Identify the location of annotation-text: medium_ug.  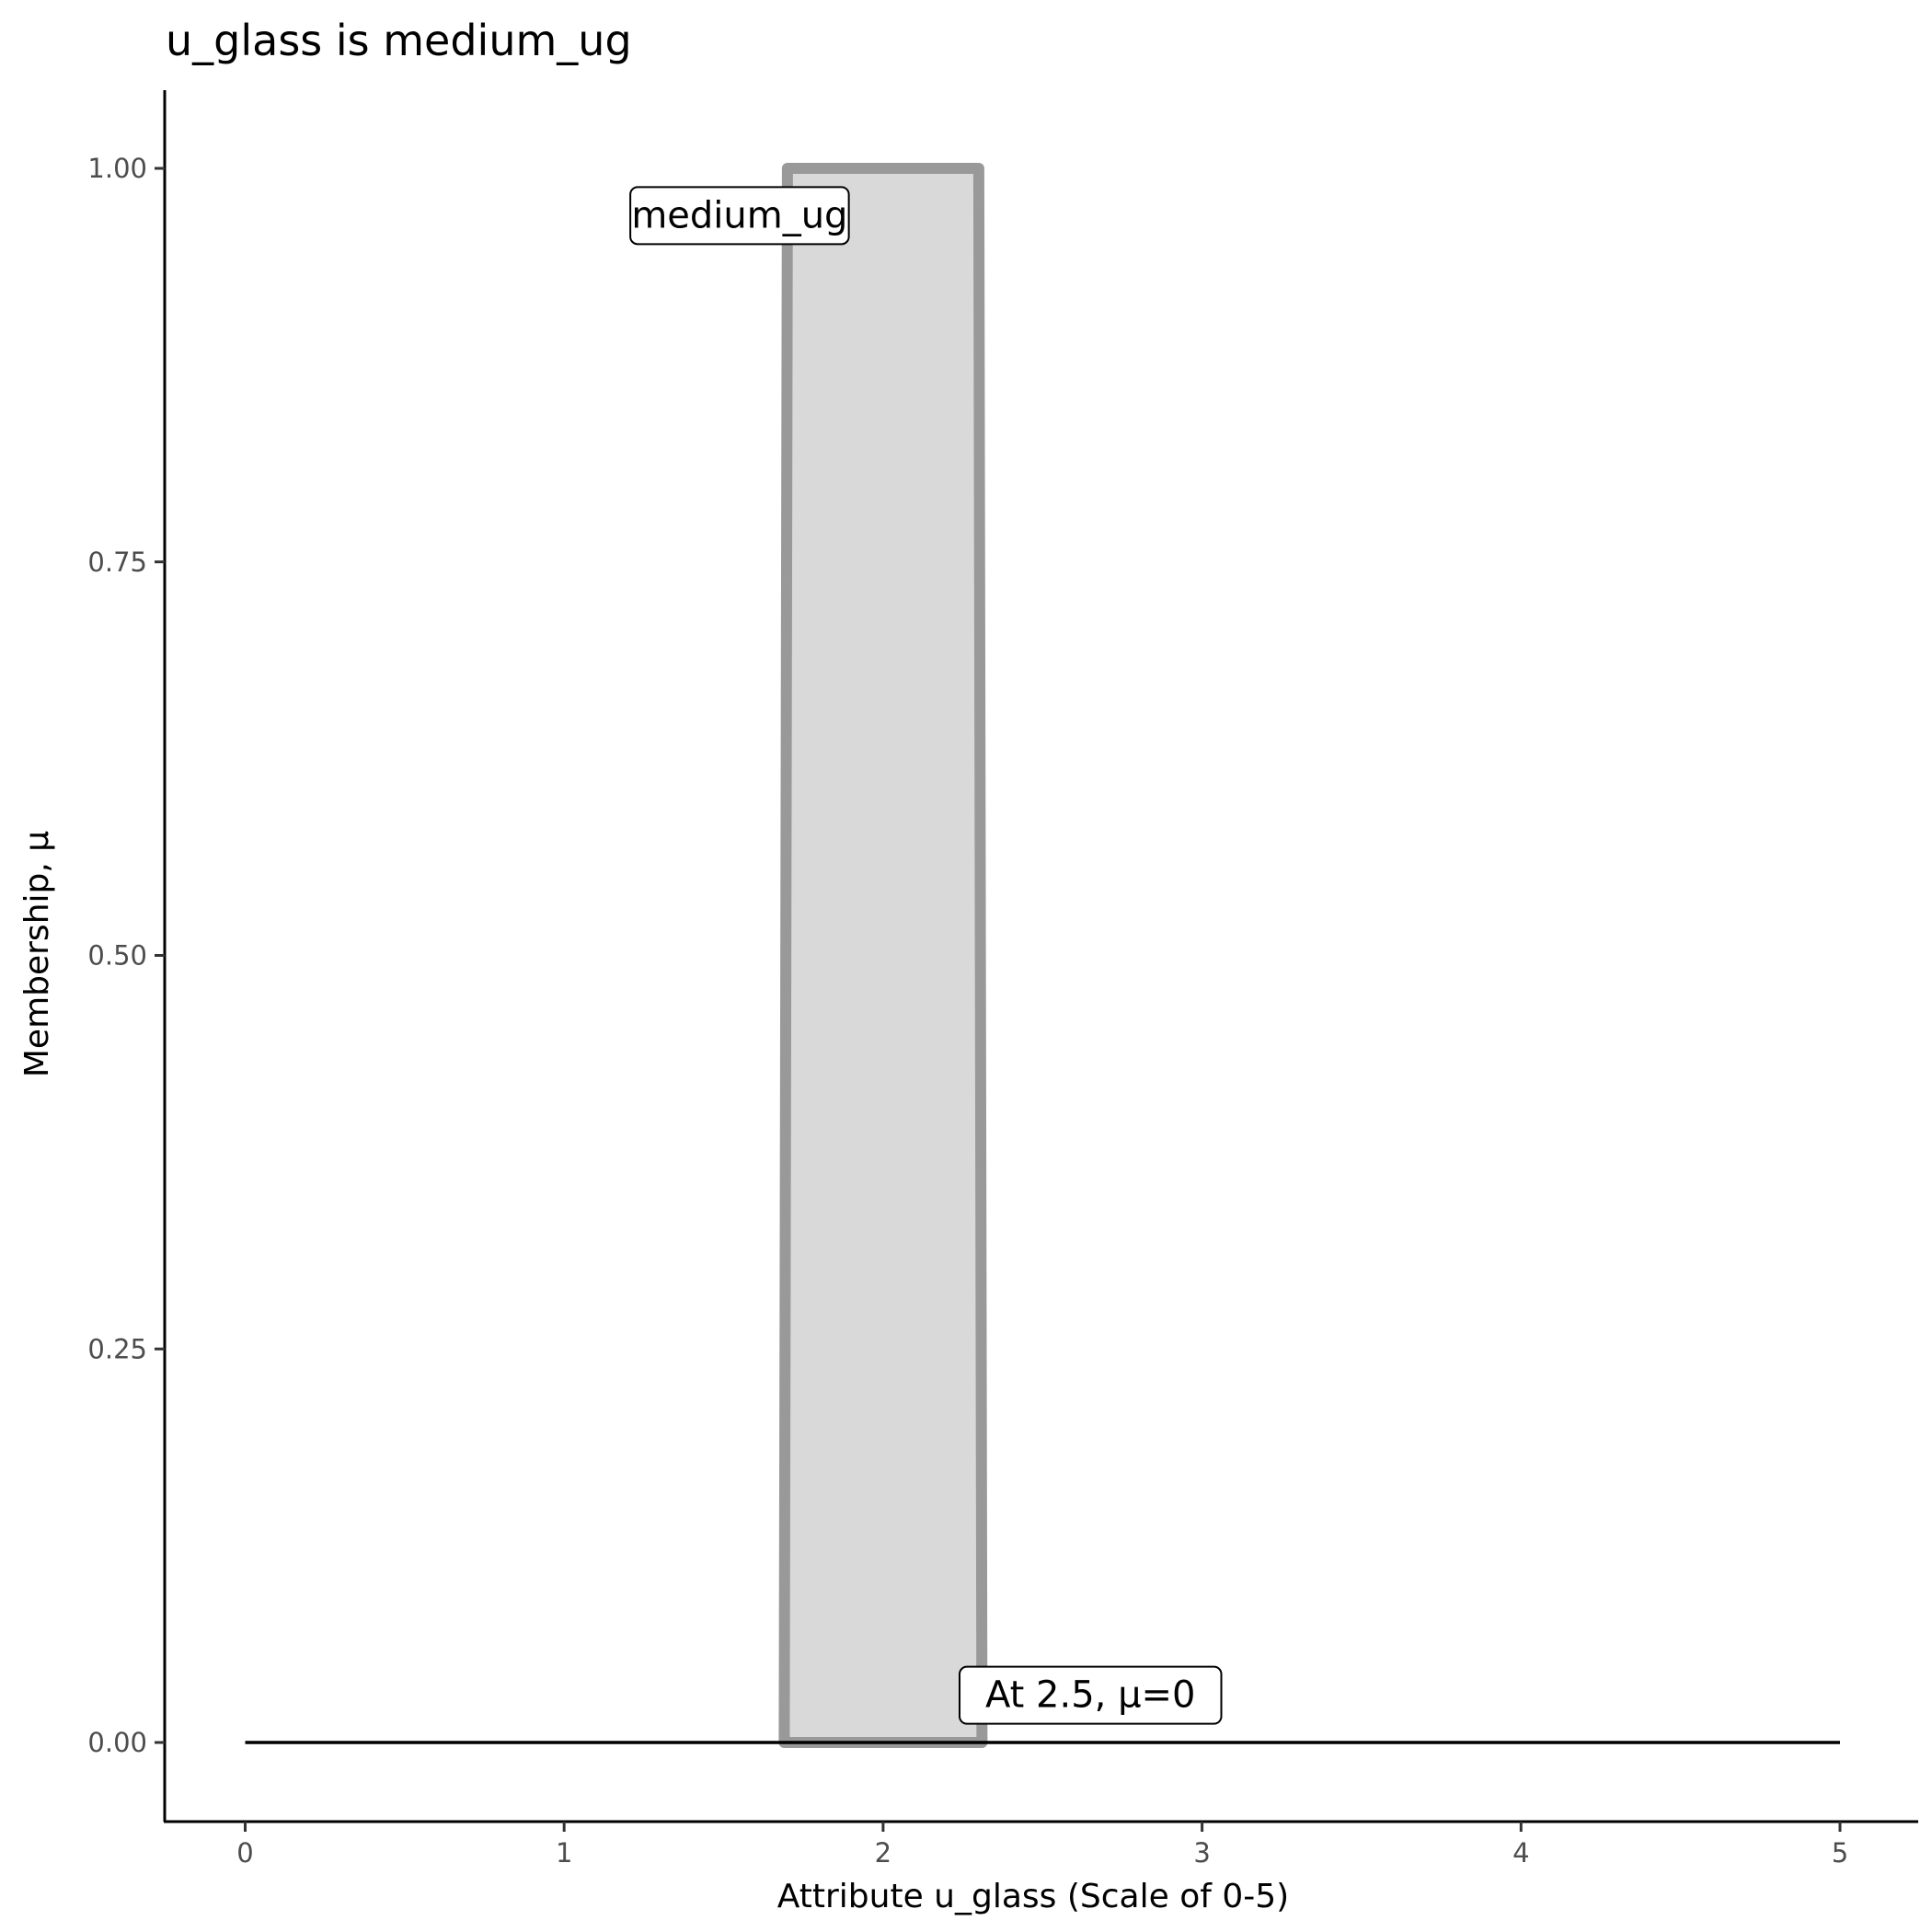
(739, 215).